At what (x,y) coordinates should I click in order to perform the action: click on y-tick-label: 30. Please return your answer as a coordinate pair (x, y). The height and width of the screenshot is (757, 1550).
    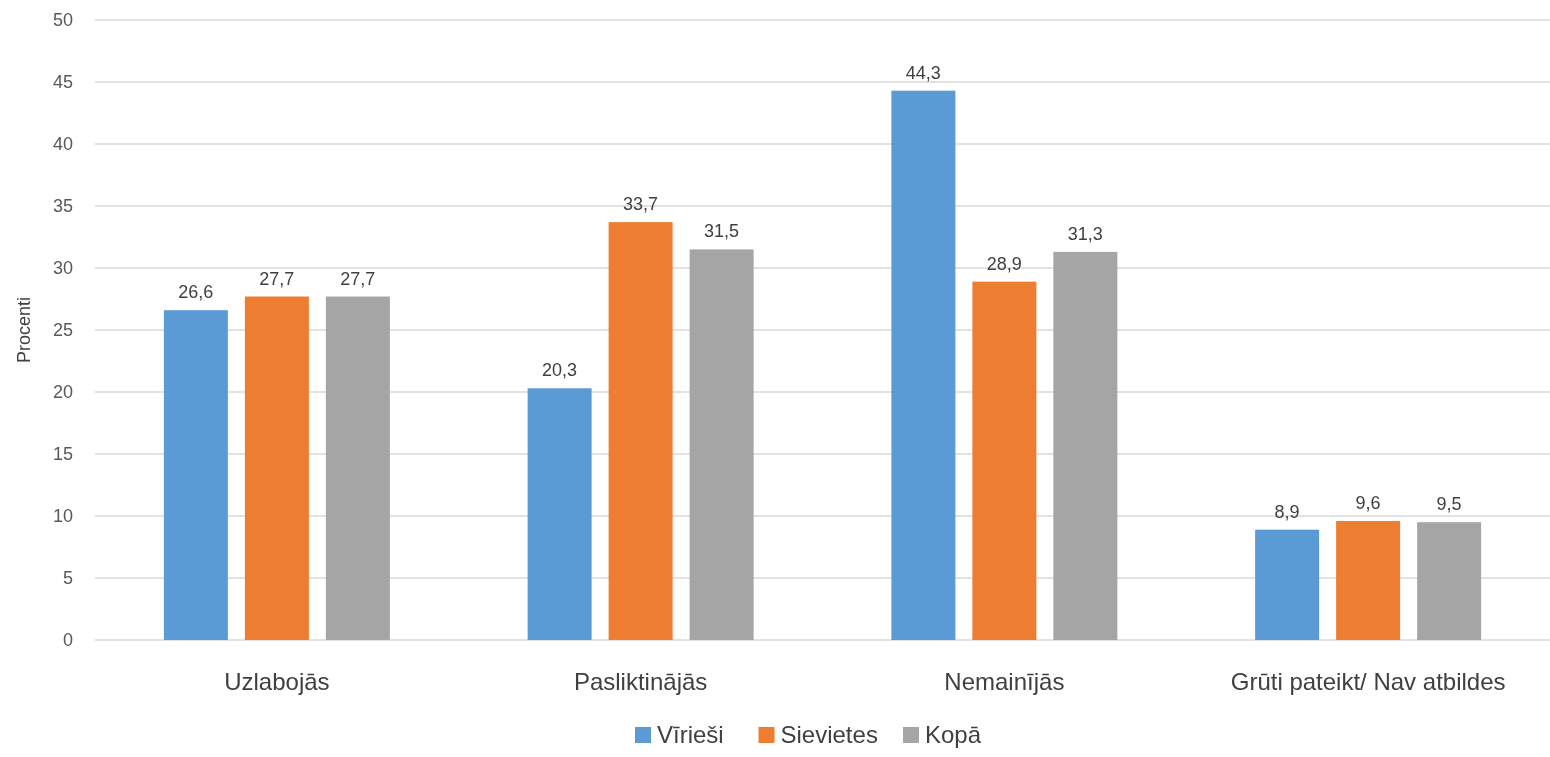
    Looking at the image, I should click on (62, 268).